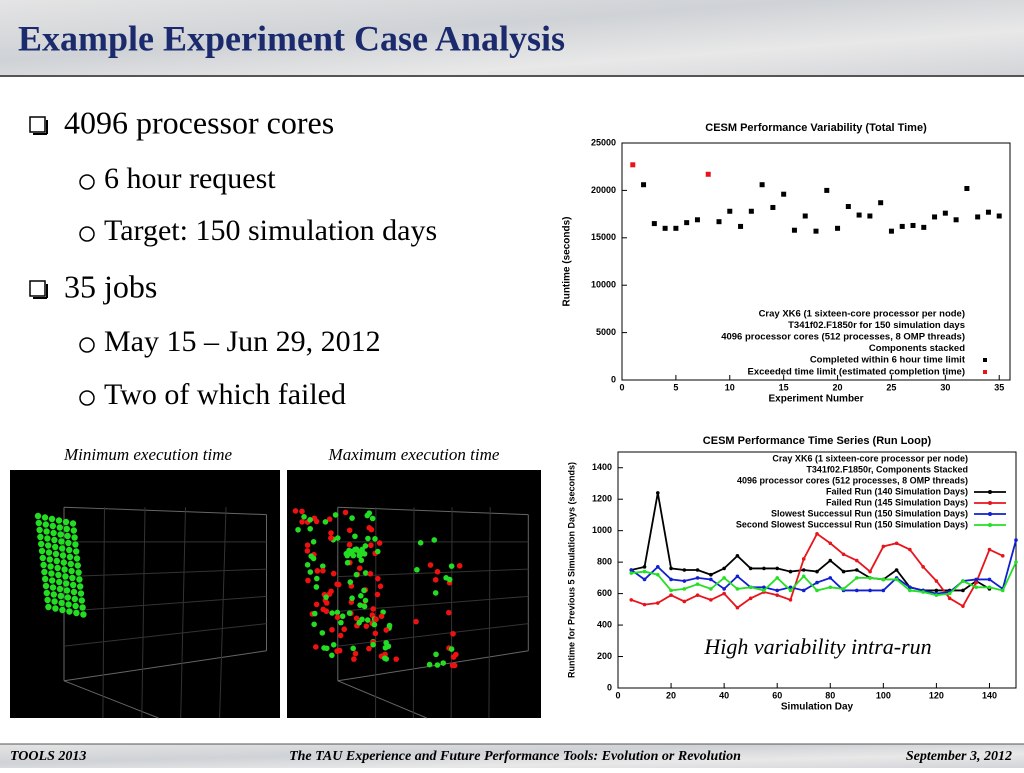 The image size is (1024, 773). I want to click on x-tick-label: 25, so click(891, 387).